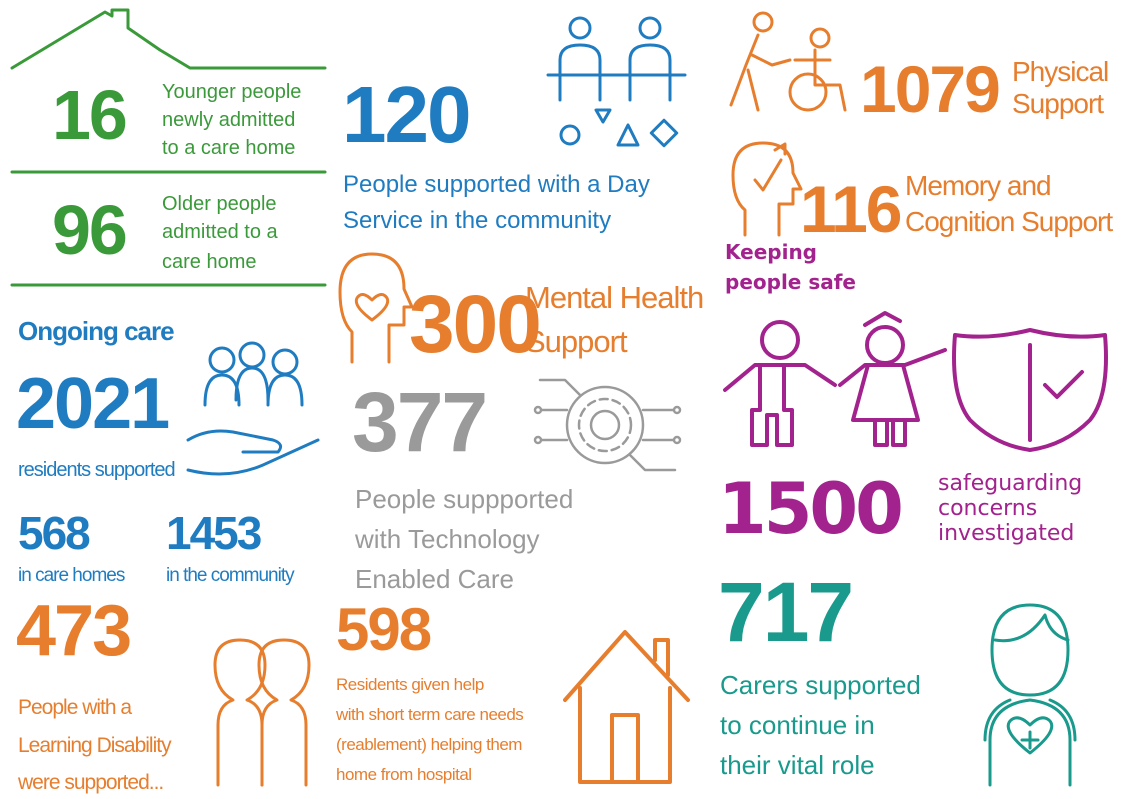 The image size is (1134, 799). I want to click on stat-label: their vital role, so click(797, 765).